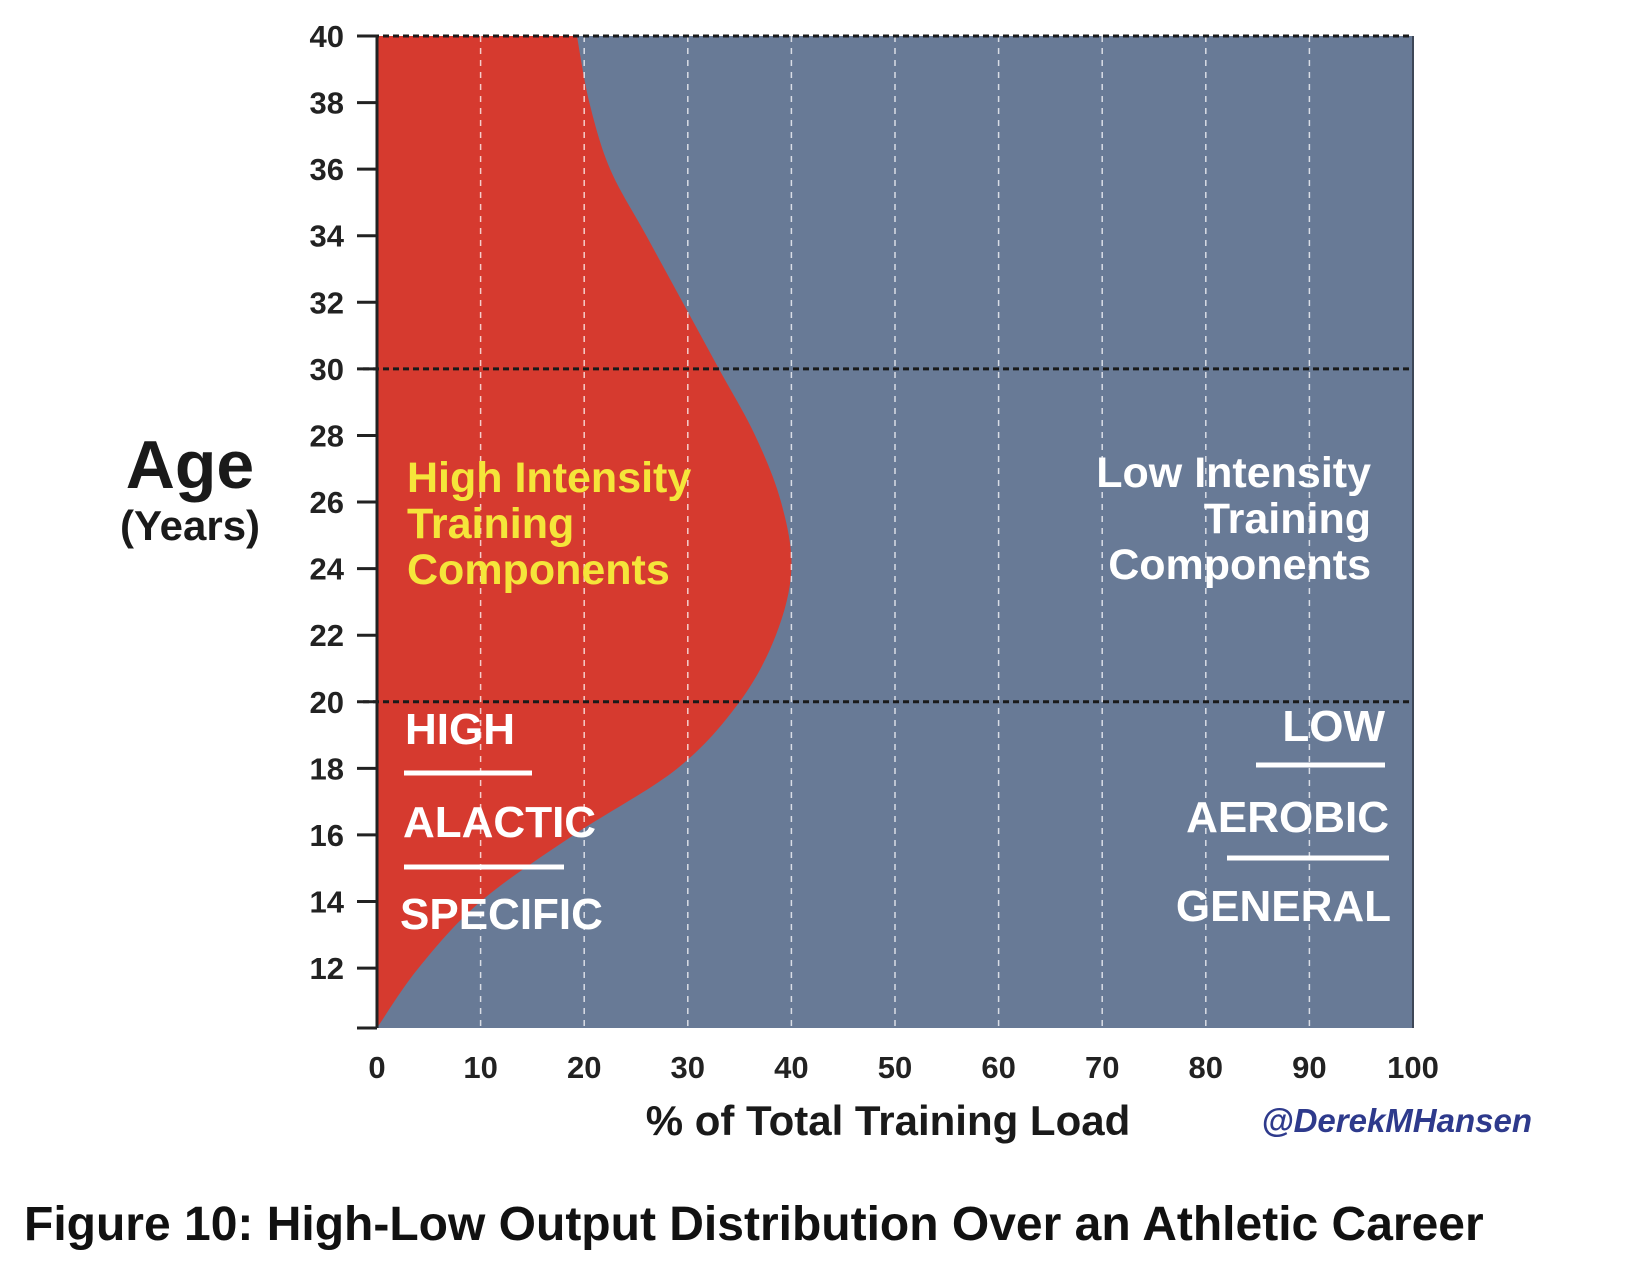 The width and height of the screenshot is (1650, 1262). I want to click on x-tick-label-0: 0, so click(376, 1067).